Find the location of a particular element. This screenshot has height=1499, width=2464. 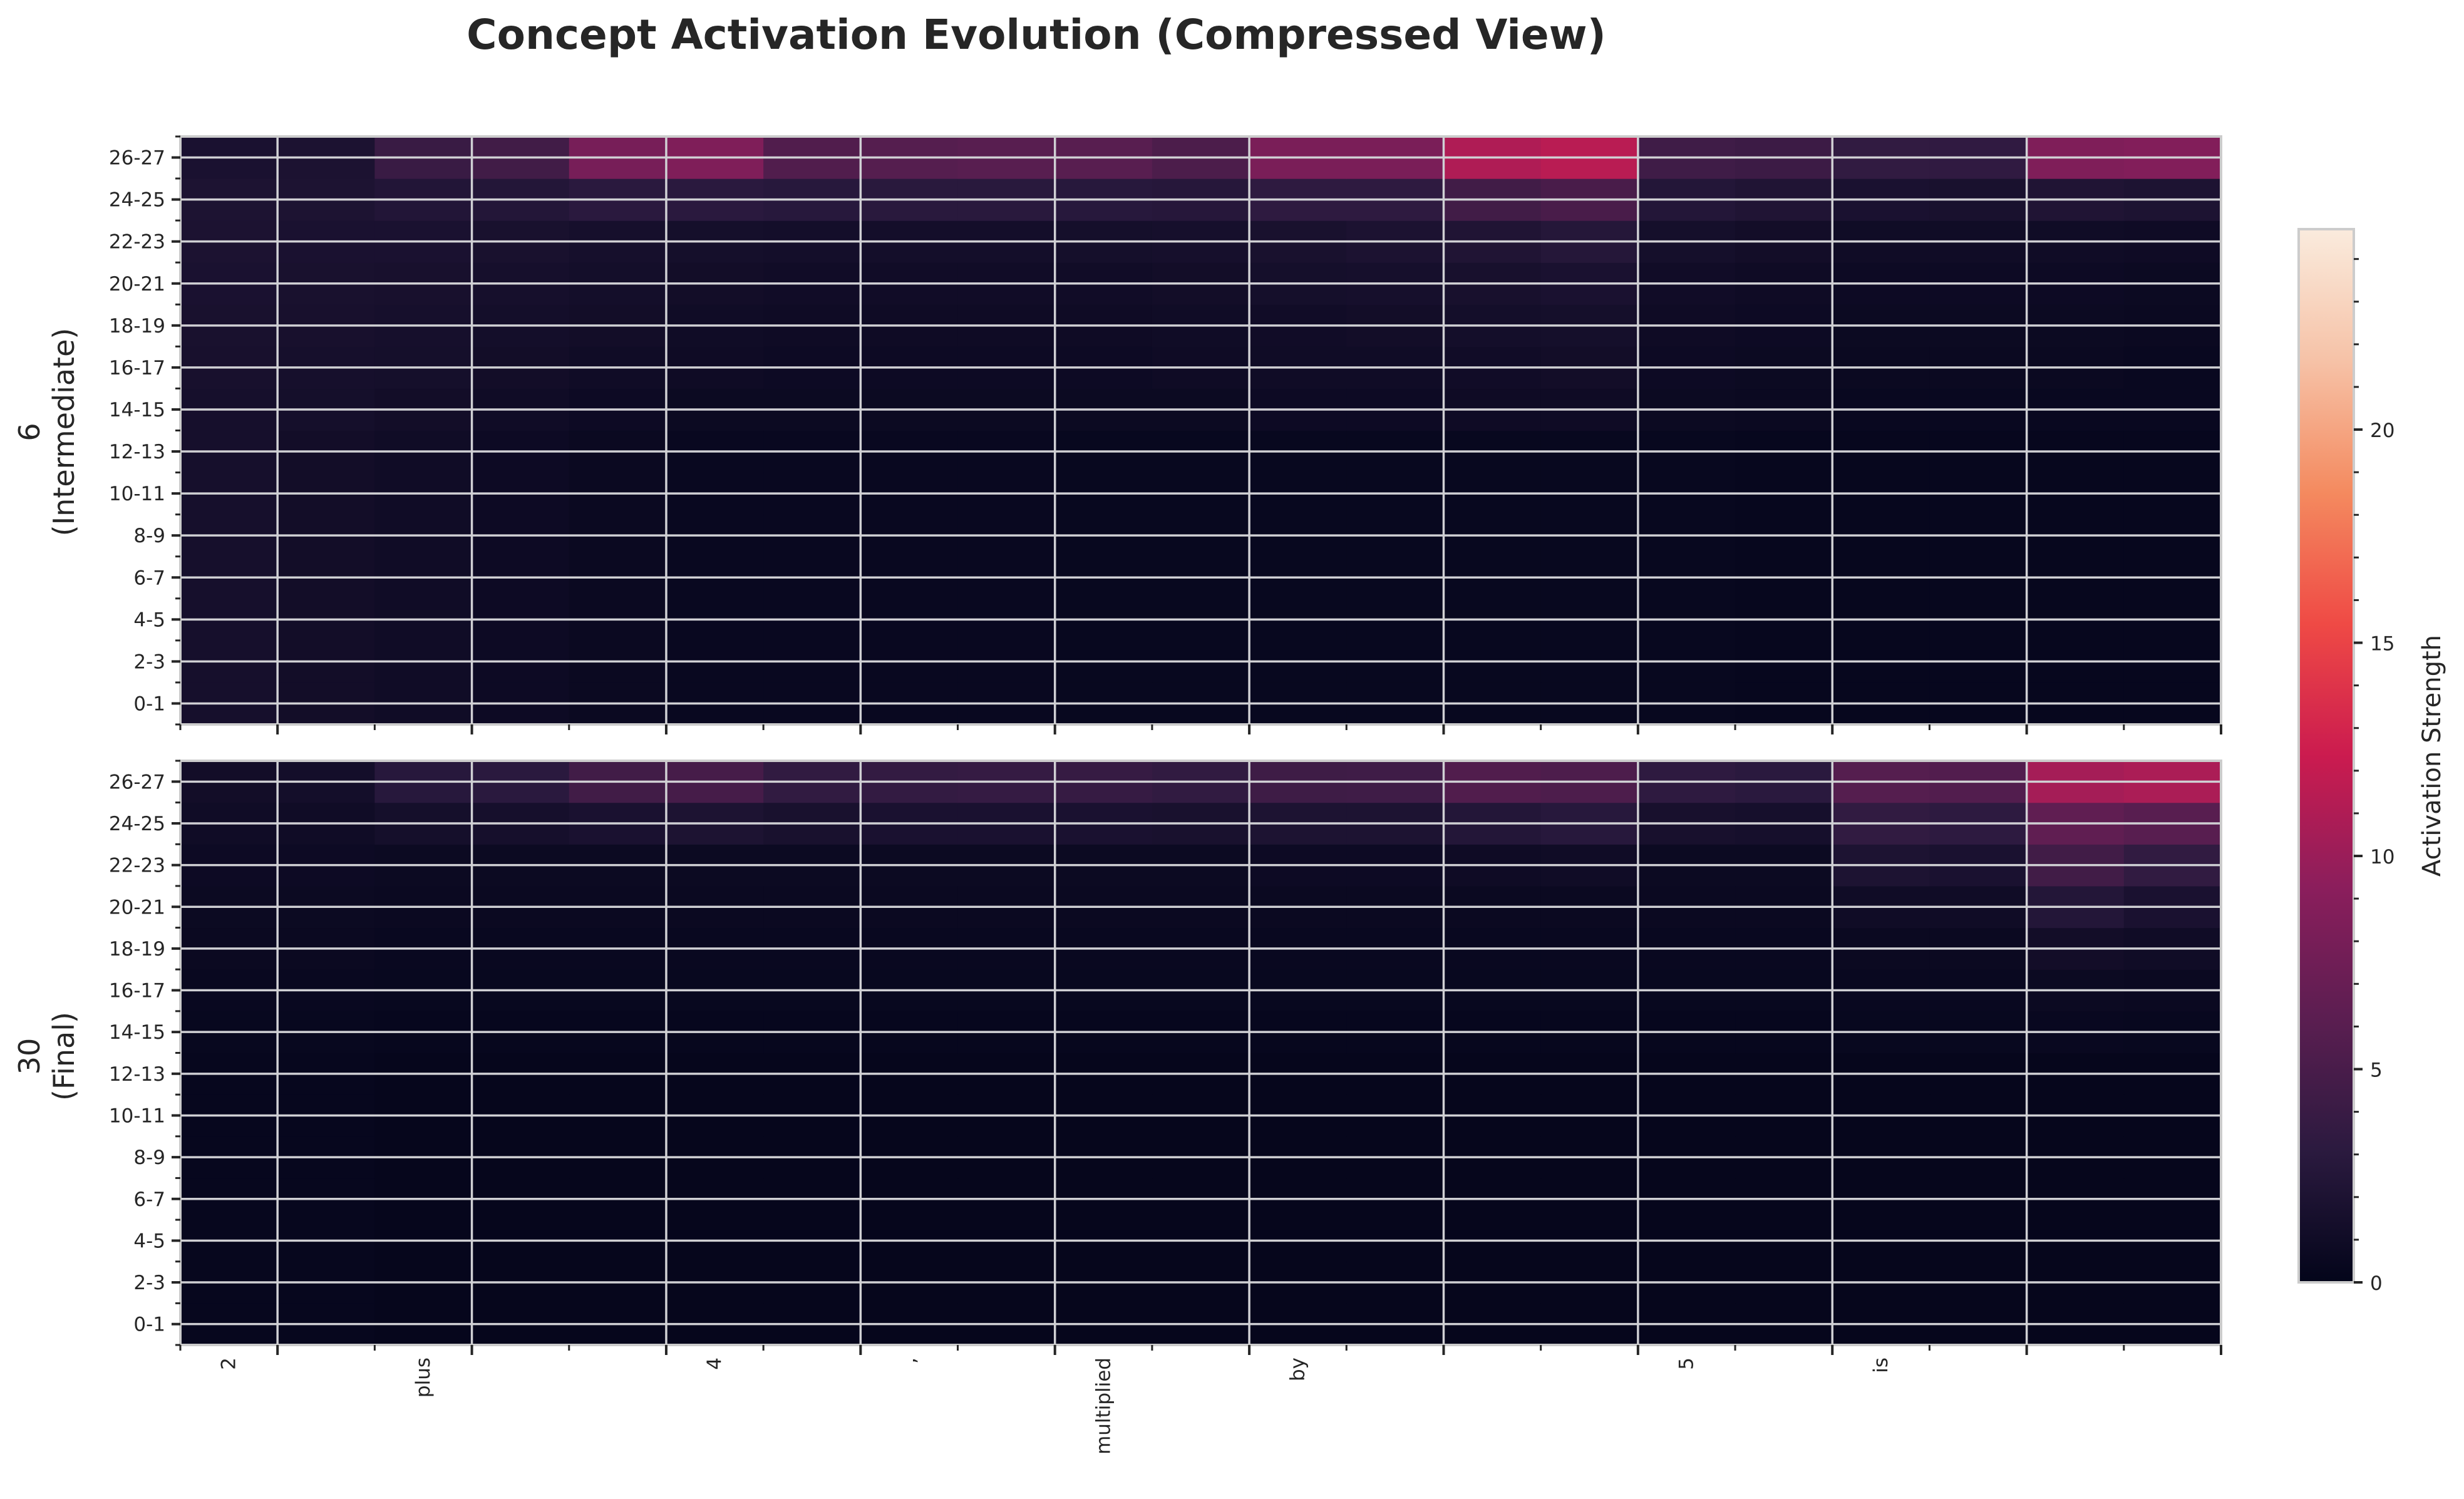

x-tick-label: plus is located at coordinates (423, 1377).